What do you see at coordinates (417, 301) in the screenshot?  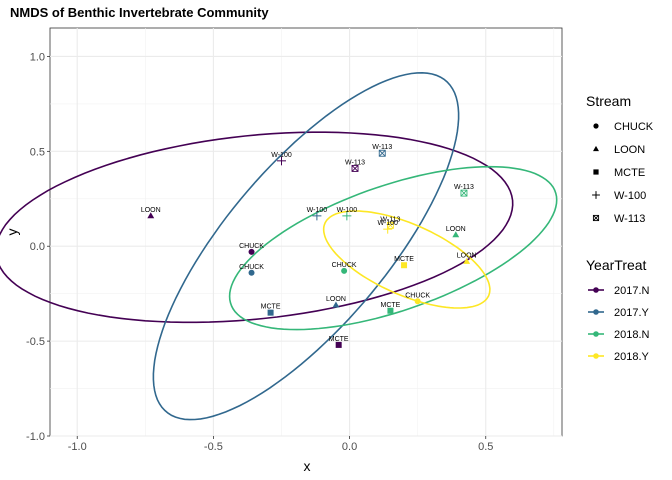 I see `point-chuck-2018.Y` at bounding box center [417, 301].